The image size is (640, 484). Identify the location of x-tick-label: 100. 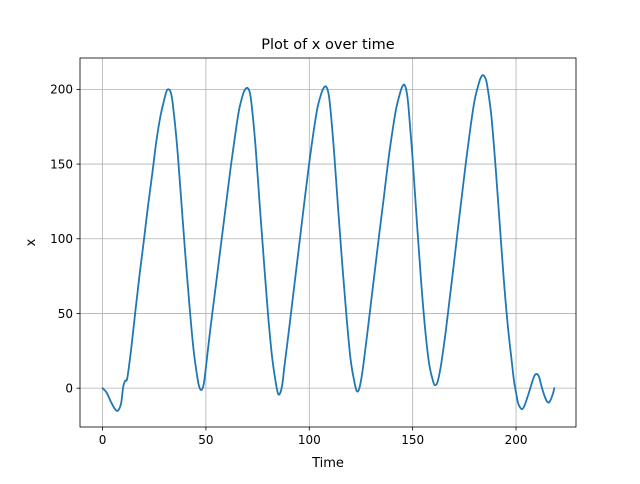
(309, 440).